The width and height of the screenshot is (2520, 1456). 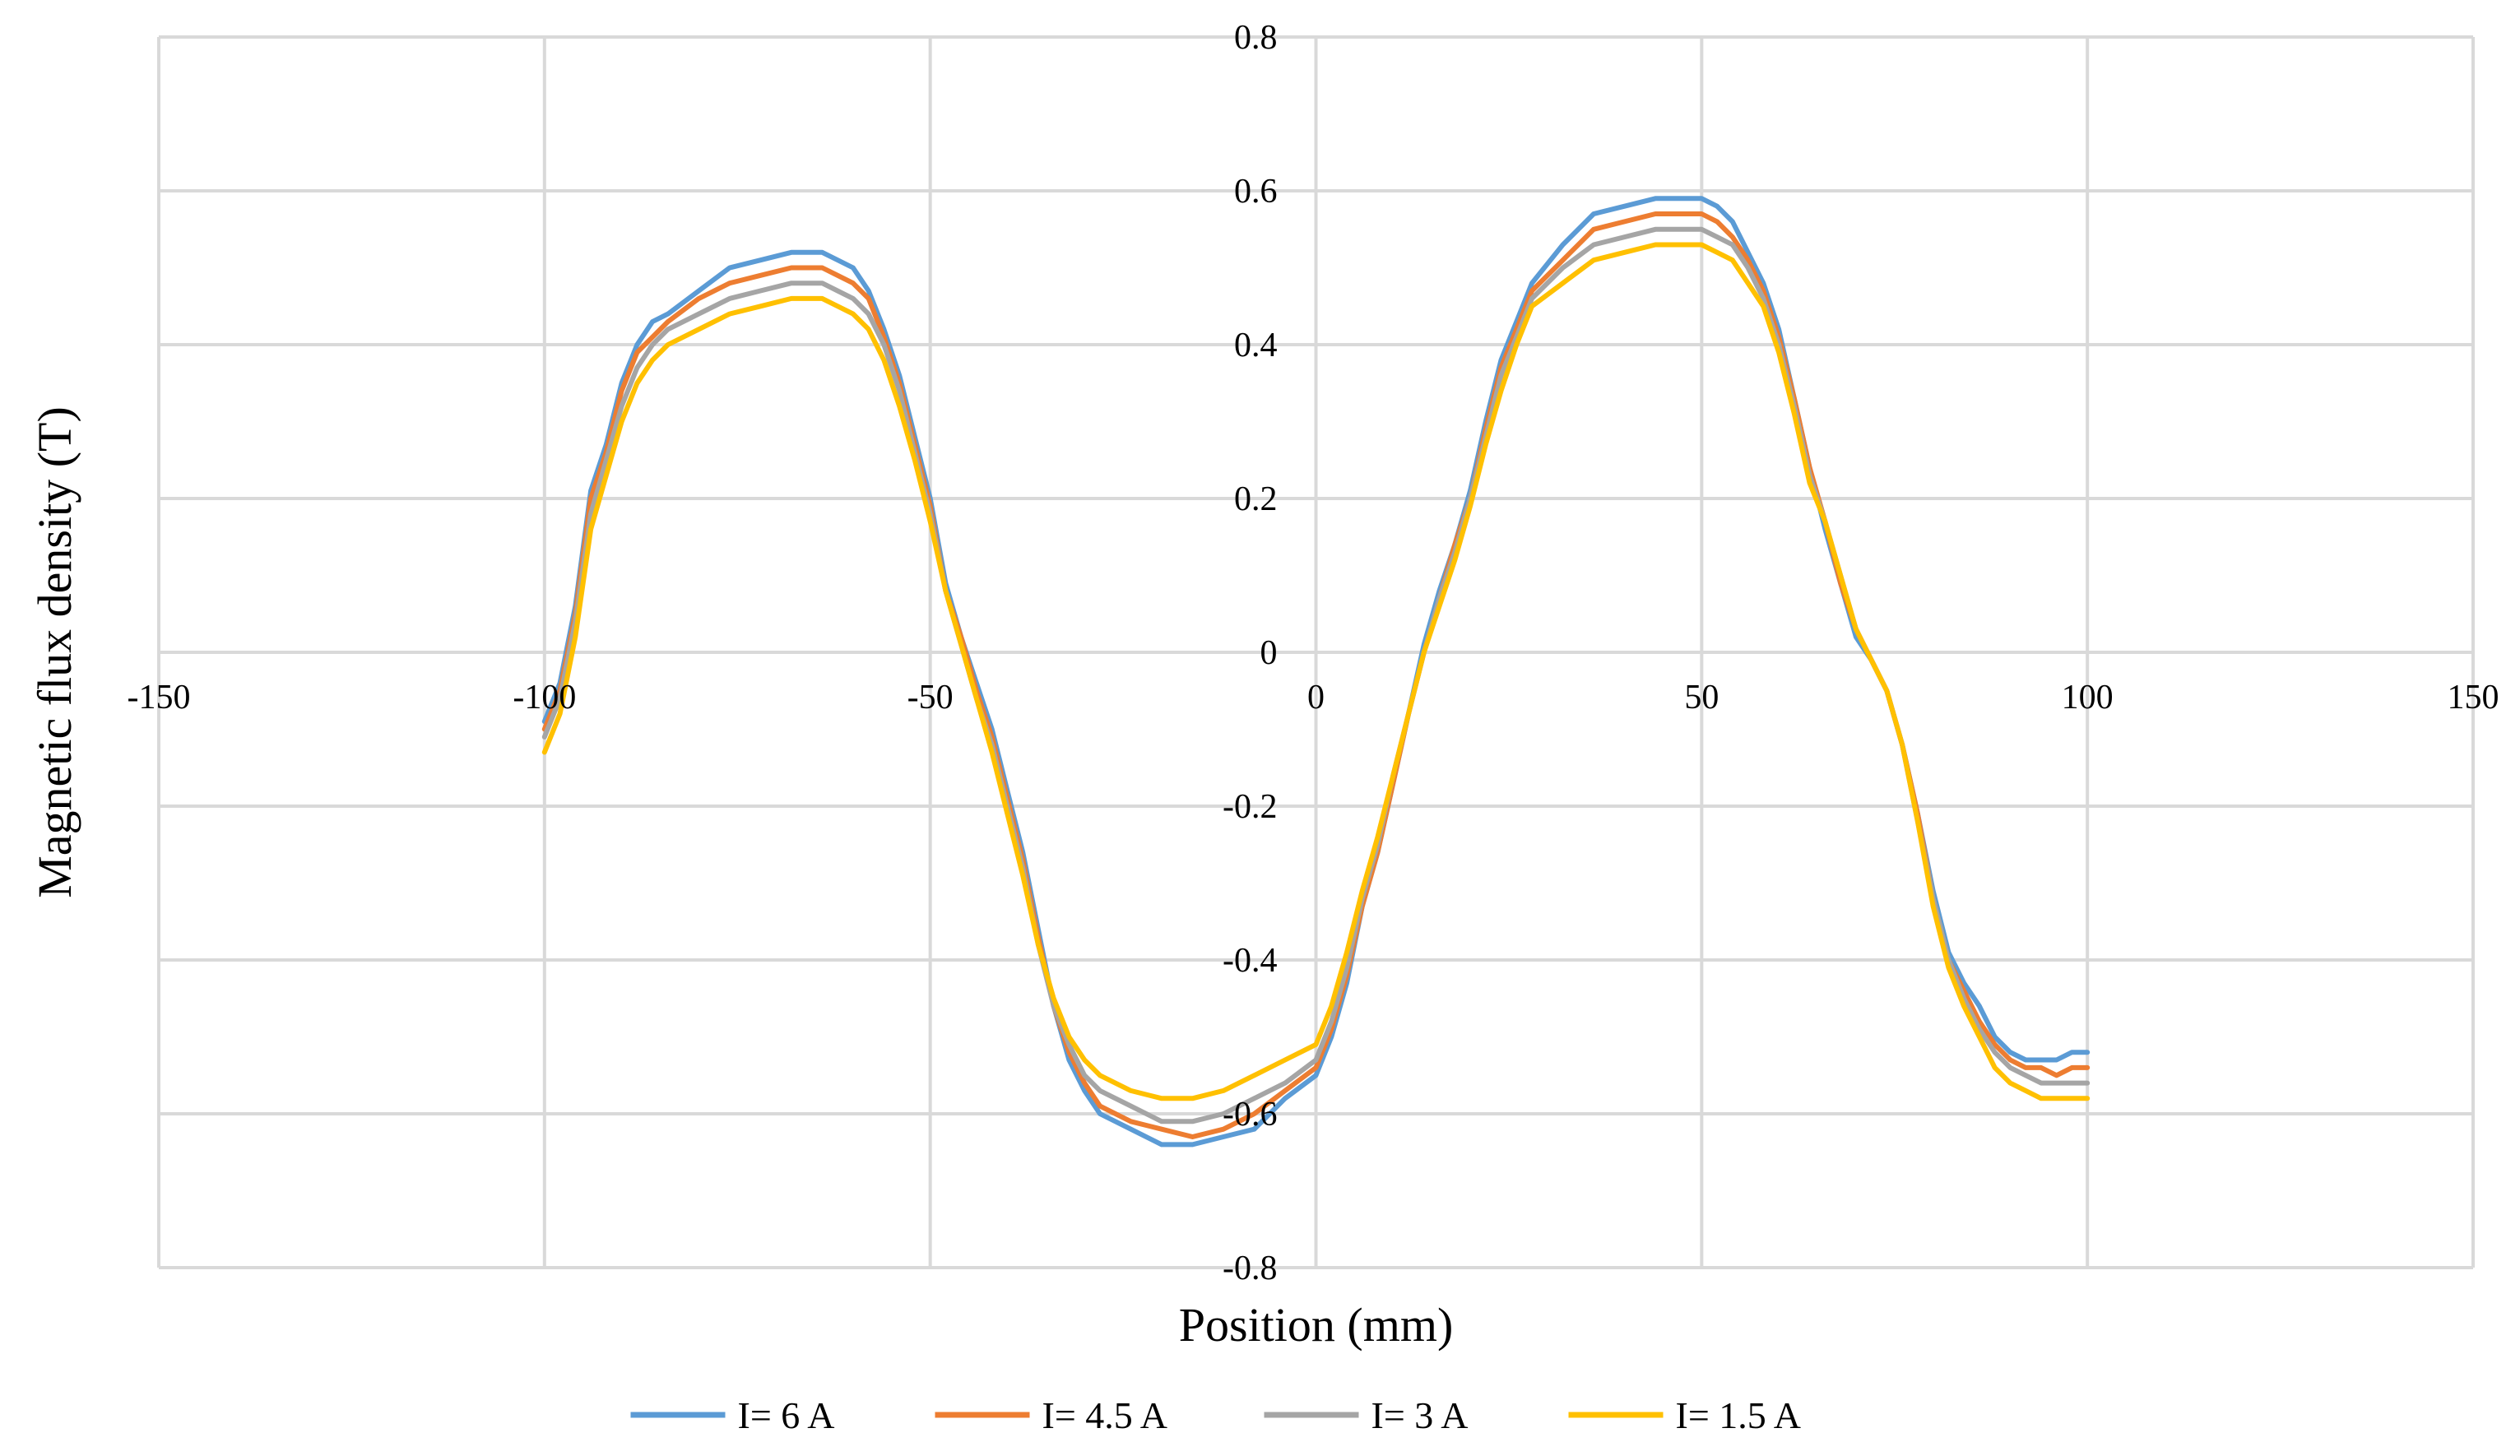 What do you see at coordinates (1738, 1415) in the screenshot?
I see `legend-label: I= 1.5 A` at bounding box center [1738, 1415].